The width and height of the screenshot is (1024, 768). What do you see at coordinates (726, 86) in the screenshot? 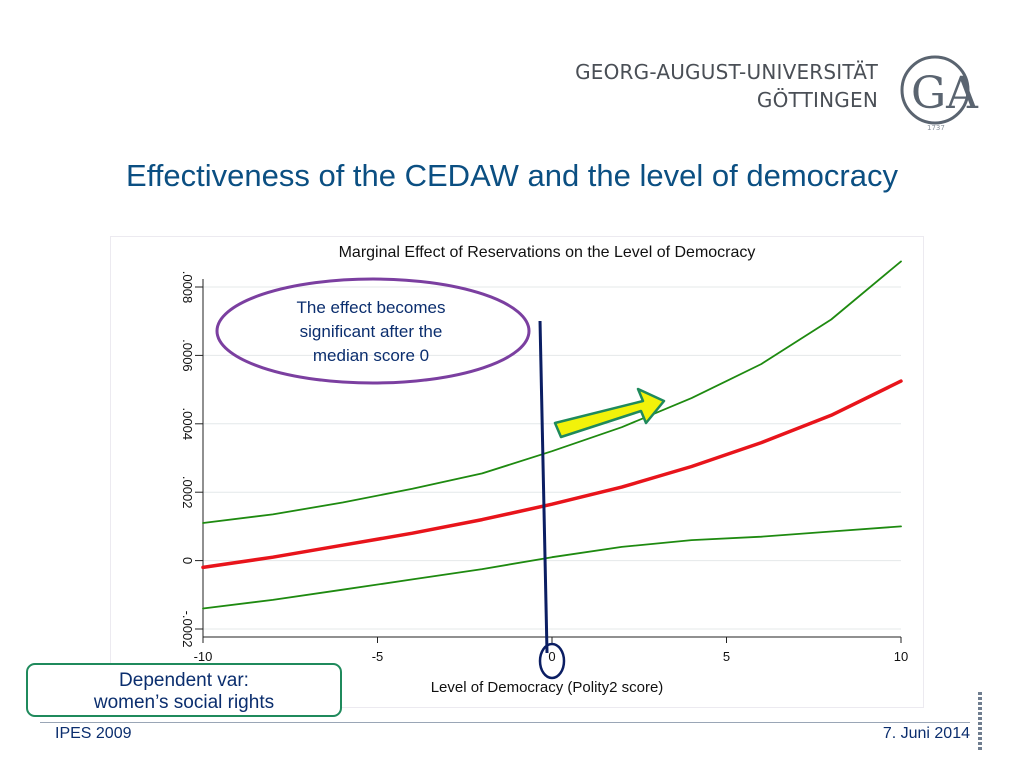
I see `university-name: GEORG-AUGUST-UNIVERSITÄT GÖTTINGEN` at bounding box center [726, 86].